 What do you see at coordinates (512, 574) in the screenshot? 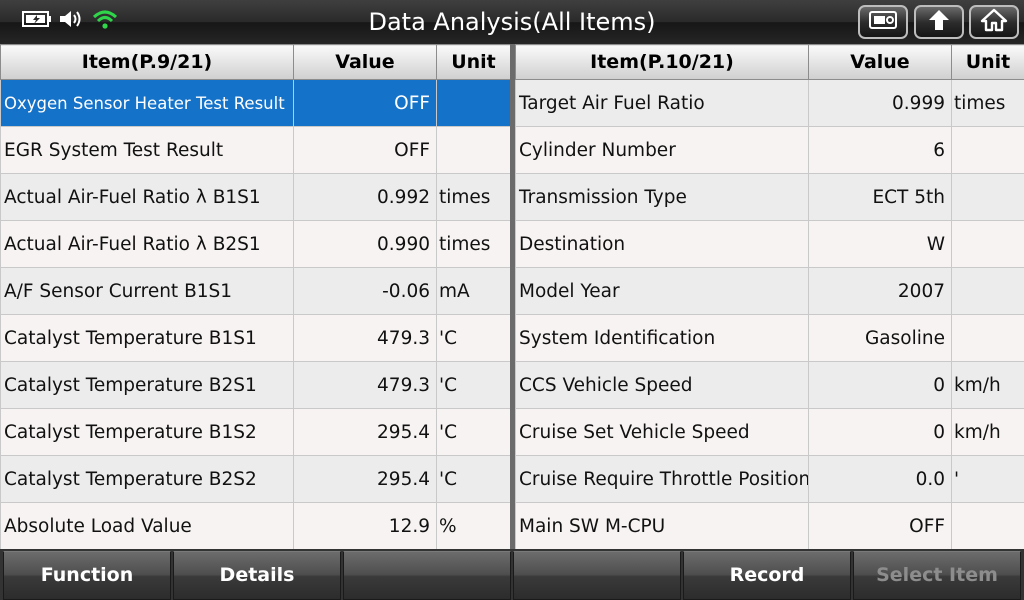
I see `bottom-toolbar: Function Details Record Select Item` at bounding box center [512, 574].